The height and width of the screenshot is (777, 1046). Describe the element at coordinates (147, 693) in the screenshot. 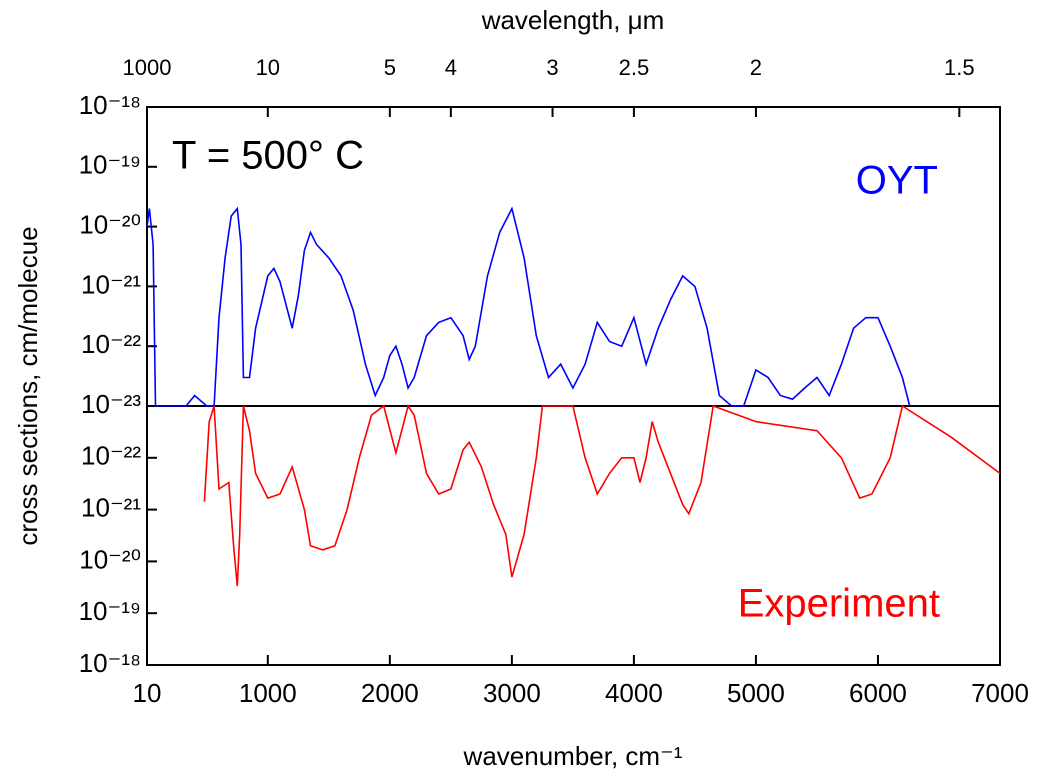

I see `x-tick-label: 10` at that location.